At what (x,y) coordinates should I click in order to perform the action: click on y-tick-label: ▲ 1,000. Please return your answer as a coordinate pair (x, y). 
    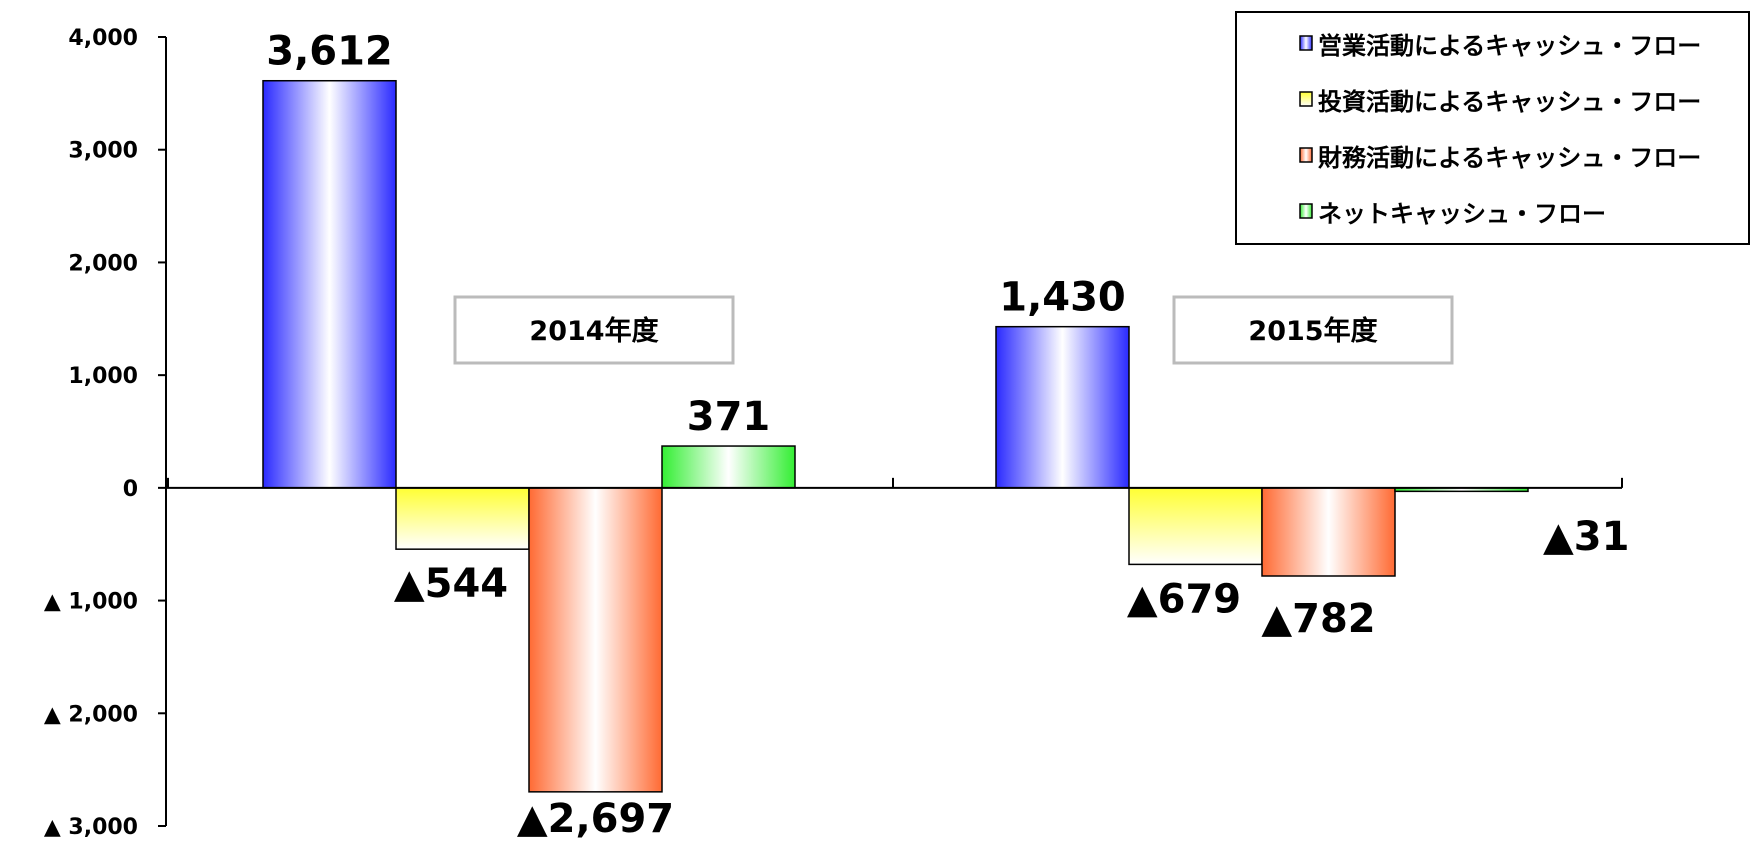
    Looking at the image, I should click on (91, 602).